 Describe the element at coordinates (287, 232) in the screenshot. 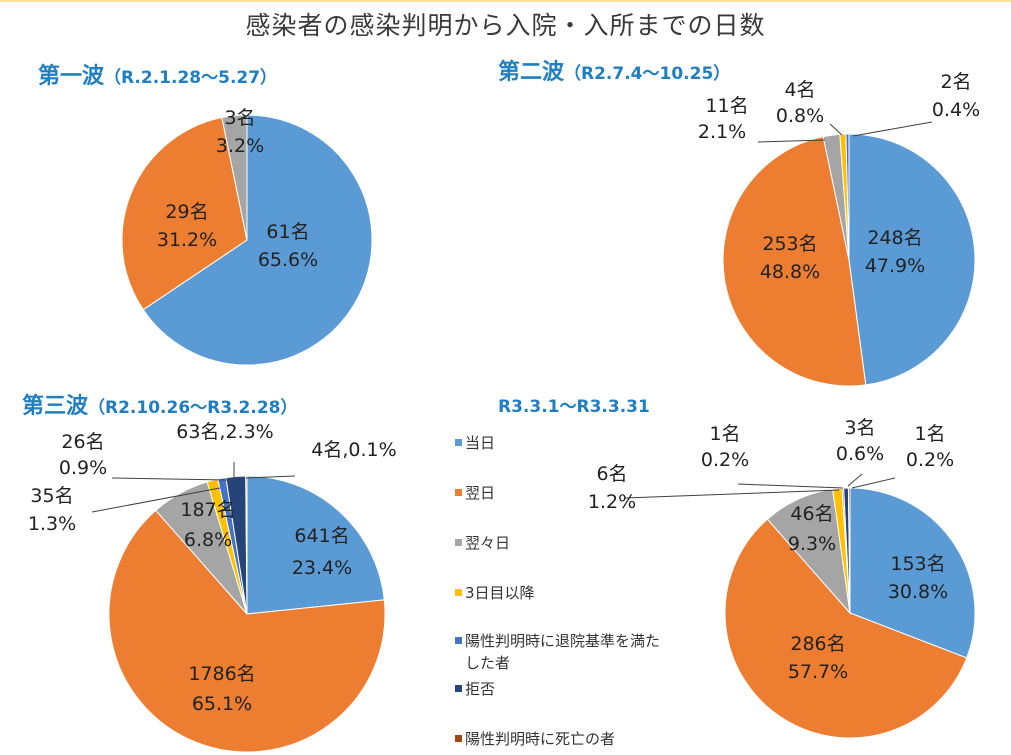

I see `pie-1-count-label-1: 61名` at that location.